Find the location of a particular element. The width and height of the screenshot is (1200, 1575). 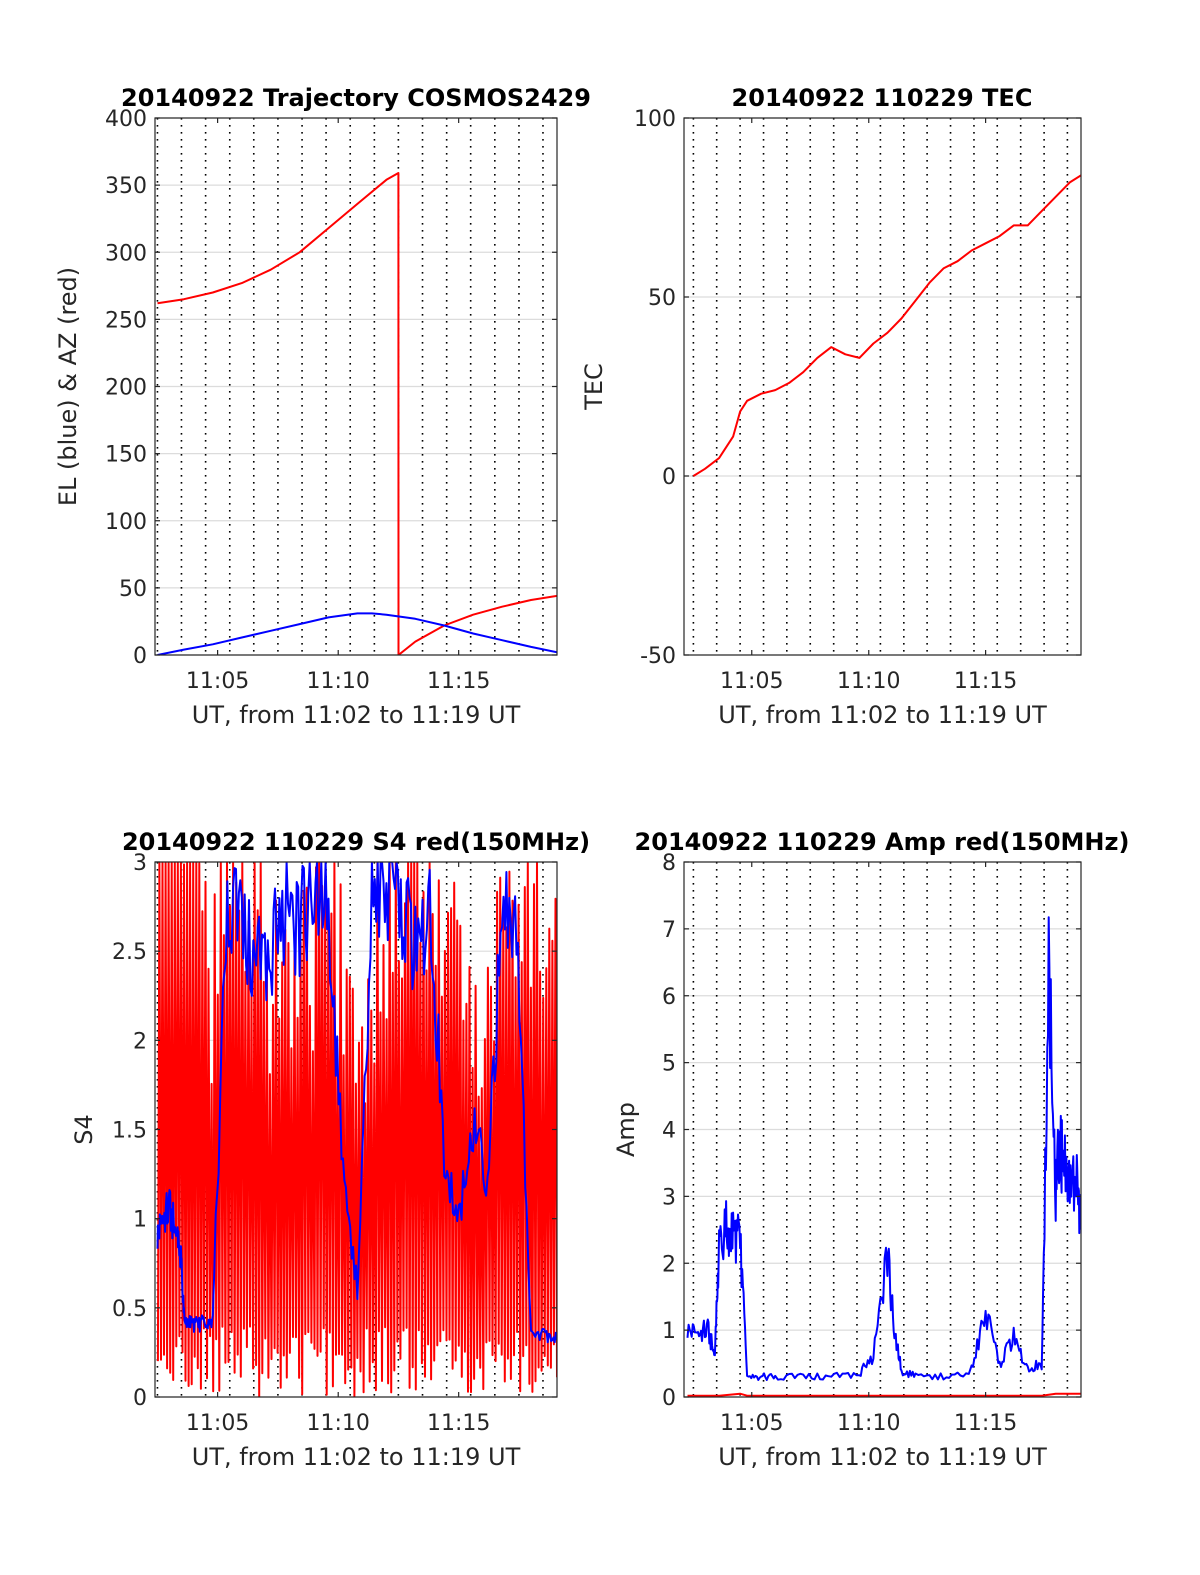

chart-title: 20140922 110229 Amp red(150MHz) is located at coordinates (882, 842).